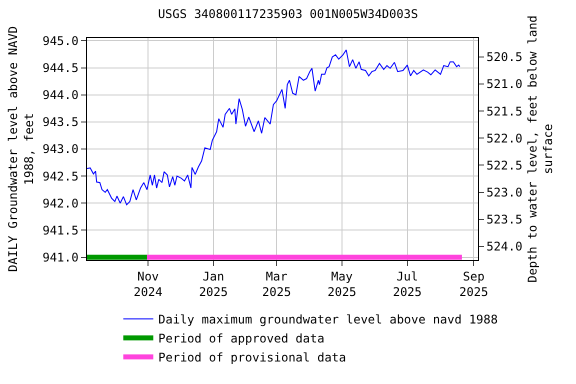  What do you see at coordinates (21, 149) in the screenshot?
I see `y-axis-title: DAILY Groundwater level above NAVD 1988, feet` at bounding box center [21, 149].